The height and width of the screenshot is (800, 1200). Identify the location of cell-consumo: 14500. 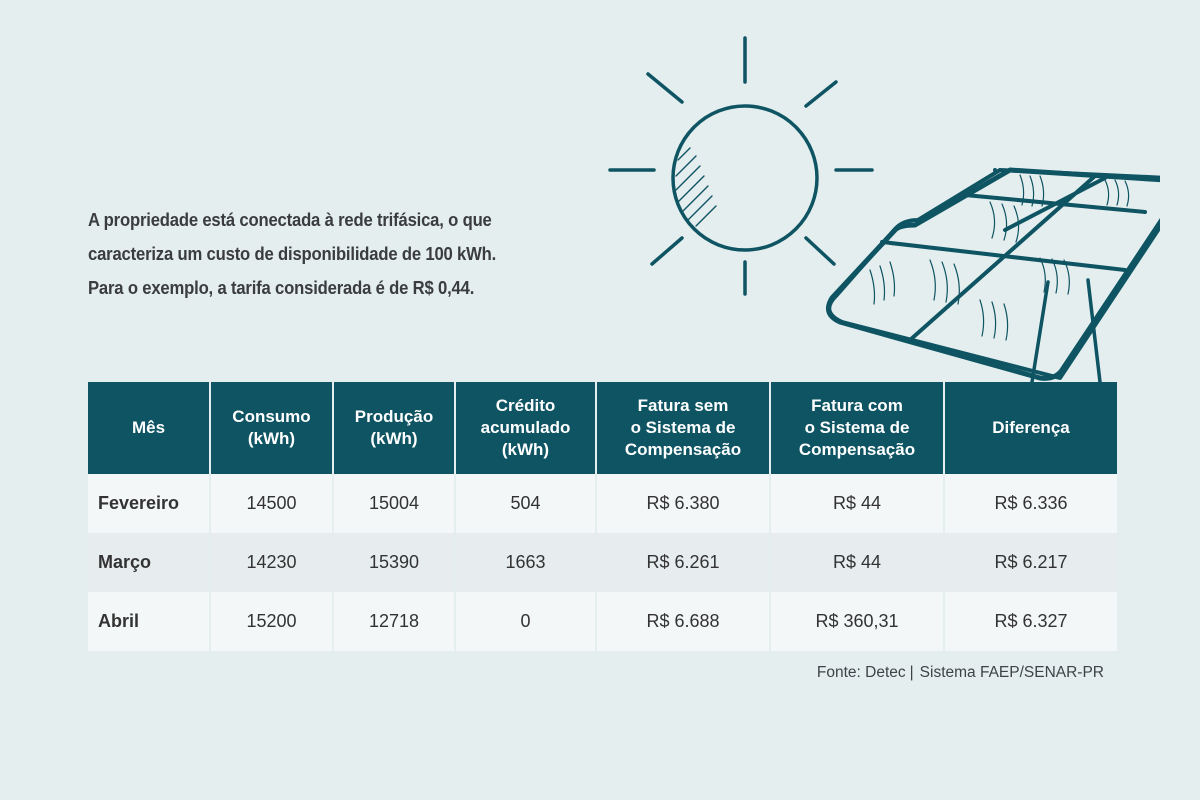
(271, 503).